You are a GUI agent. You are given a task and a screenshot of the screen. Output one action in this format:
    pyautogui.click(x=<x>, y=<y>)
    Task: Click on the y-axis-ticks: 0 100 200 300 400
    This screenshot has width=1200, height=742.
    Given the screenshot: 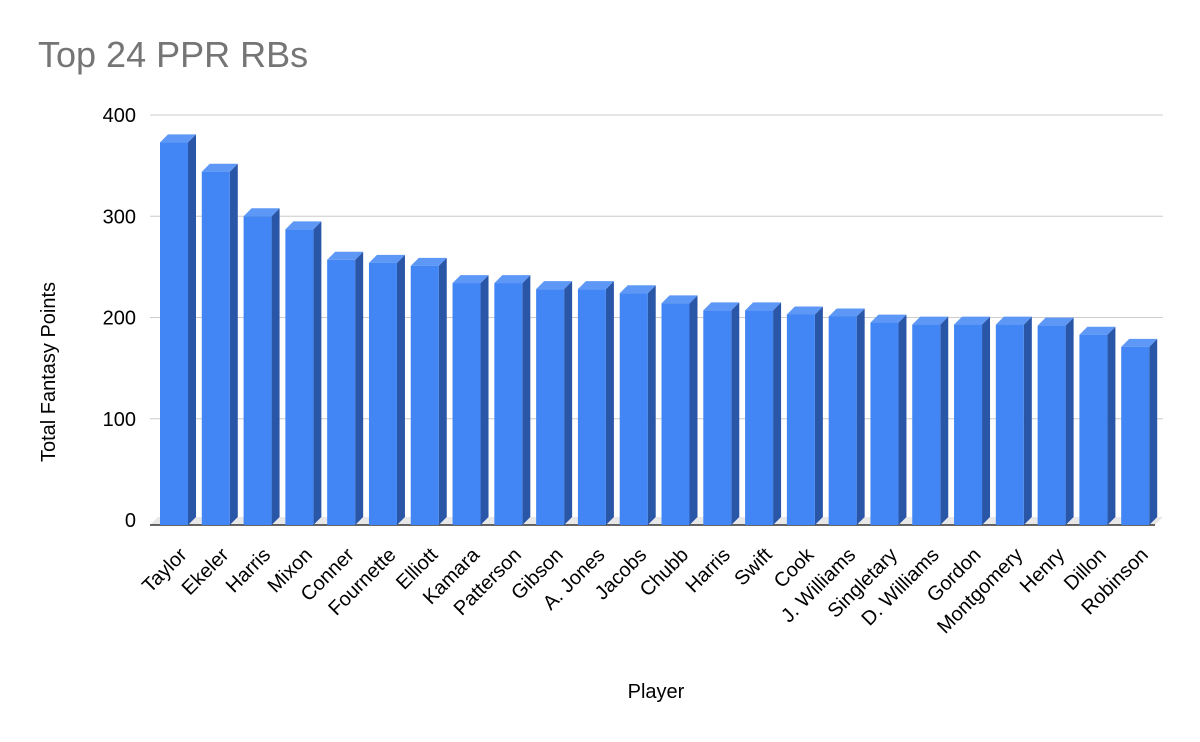 What is the action you would take?
    pyautogui.click(x=119, y=318)
    